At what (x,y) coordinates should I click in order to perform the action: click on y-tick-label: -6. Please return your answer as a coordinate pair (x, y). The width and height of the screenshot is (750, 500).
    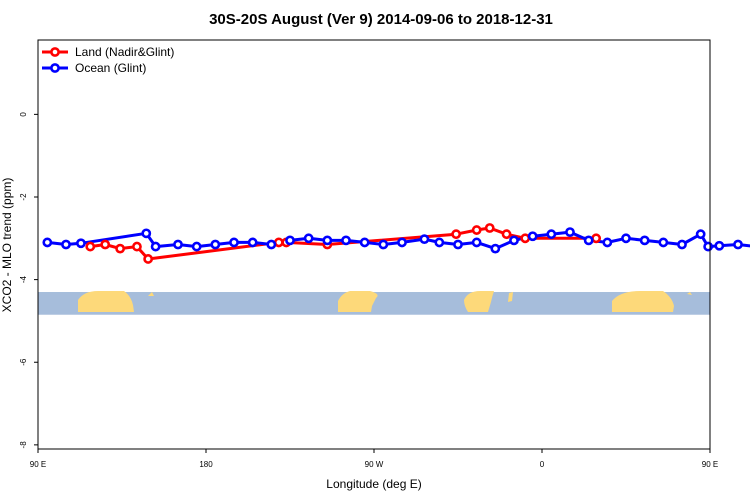
    Looking at the image, I should click on (23, 362).